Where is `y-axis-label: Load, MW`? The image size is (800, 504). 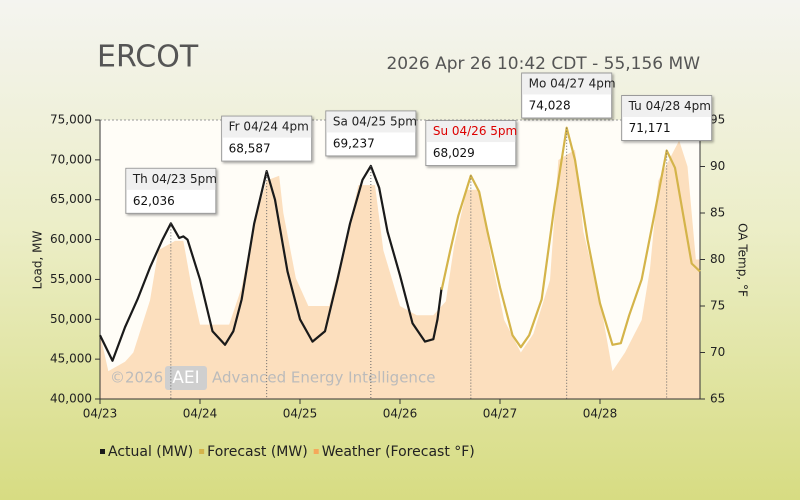 y-axis-label: Load, MW is located at coordinates (38, 260).